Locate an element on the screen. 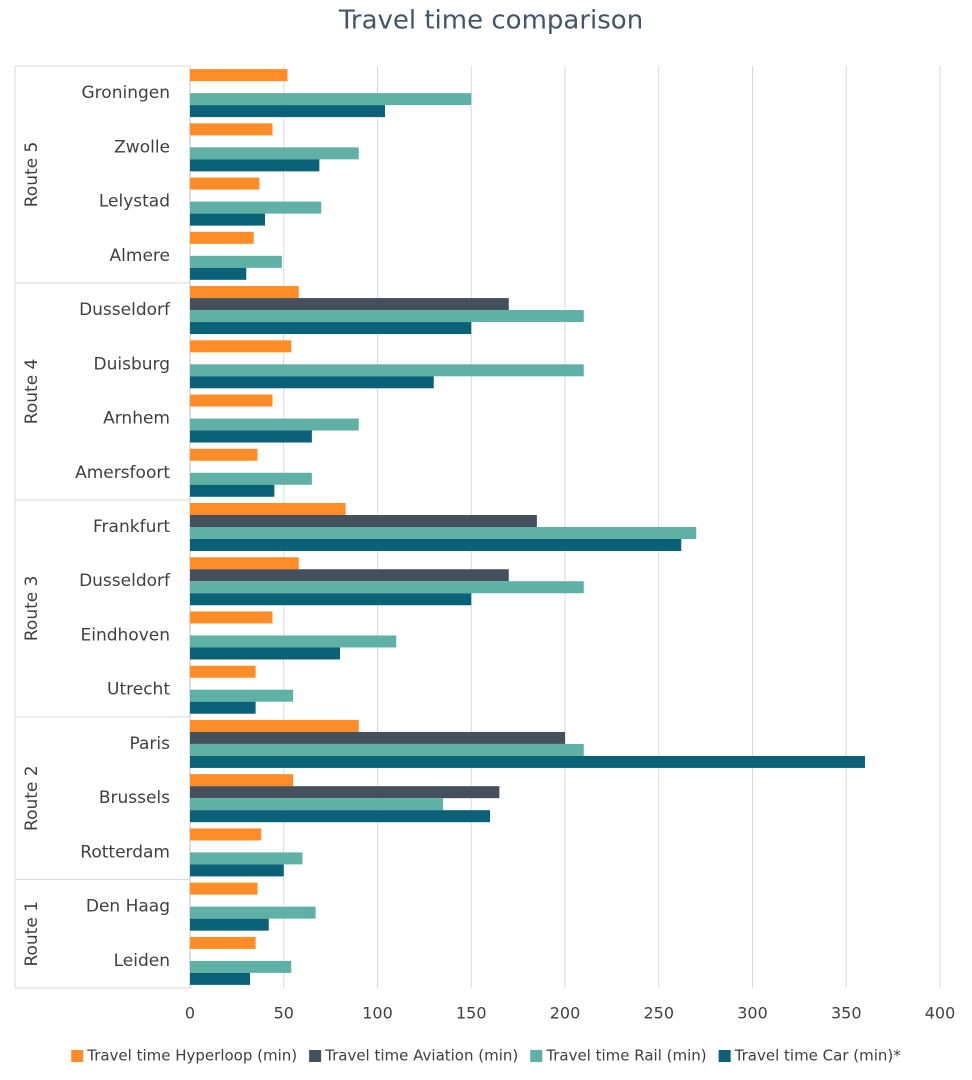 The image size is (972, 1080). x-tick-label: 200 is located at coordinates (565, 1013).